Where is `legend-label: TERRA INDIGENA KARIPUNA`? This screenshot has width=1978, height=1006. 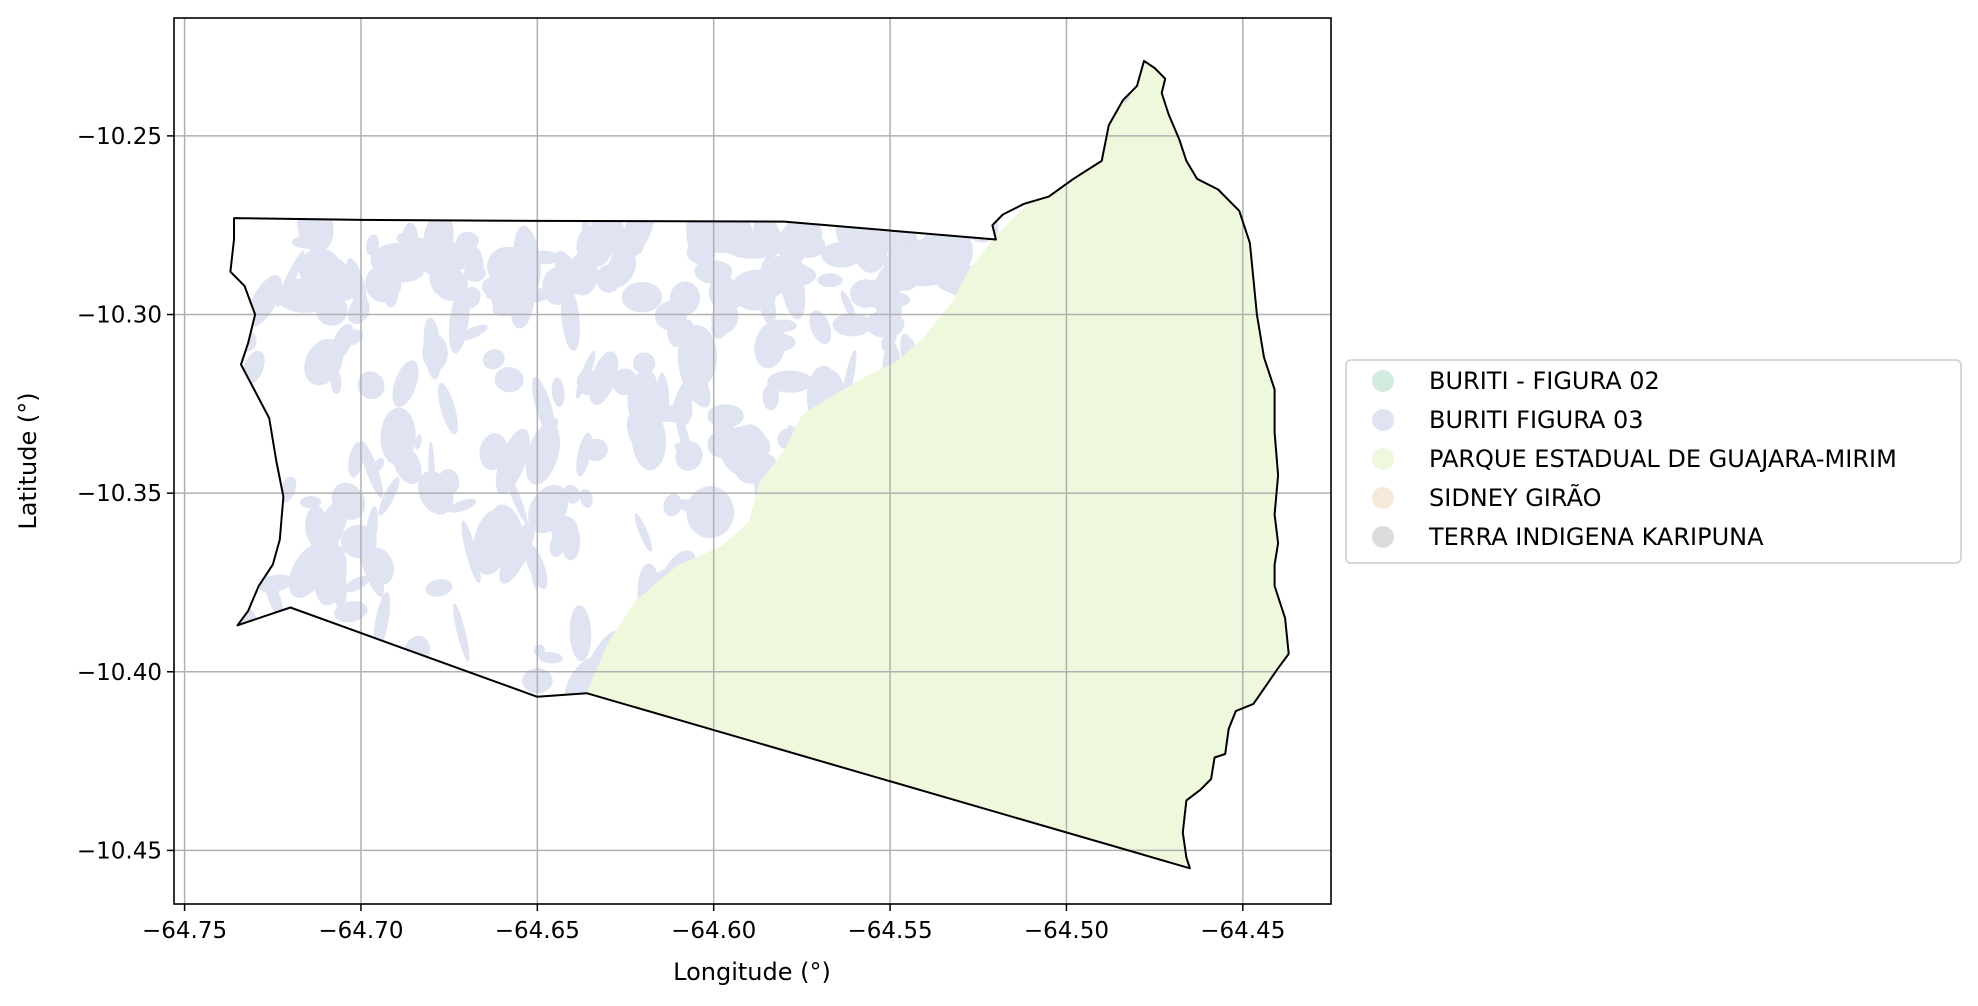 legend-label: TERRA INDIGENA KARIPUNA is located at coordinates (1596, 537).